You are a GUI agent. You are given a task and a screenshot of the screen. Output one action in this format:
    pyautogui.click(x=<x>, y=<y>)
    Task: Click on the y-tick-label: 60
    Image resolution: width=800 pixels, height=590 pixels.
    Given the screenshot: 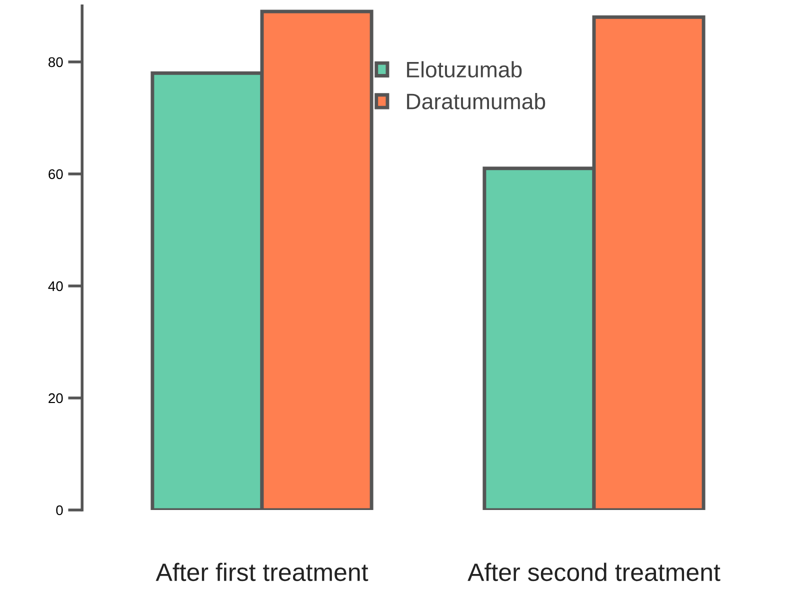 What is the action you would take?
    pyautogui.click(x=55, y=174)
    